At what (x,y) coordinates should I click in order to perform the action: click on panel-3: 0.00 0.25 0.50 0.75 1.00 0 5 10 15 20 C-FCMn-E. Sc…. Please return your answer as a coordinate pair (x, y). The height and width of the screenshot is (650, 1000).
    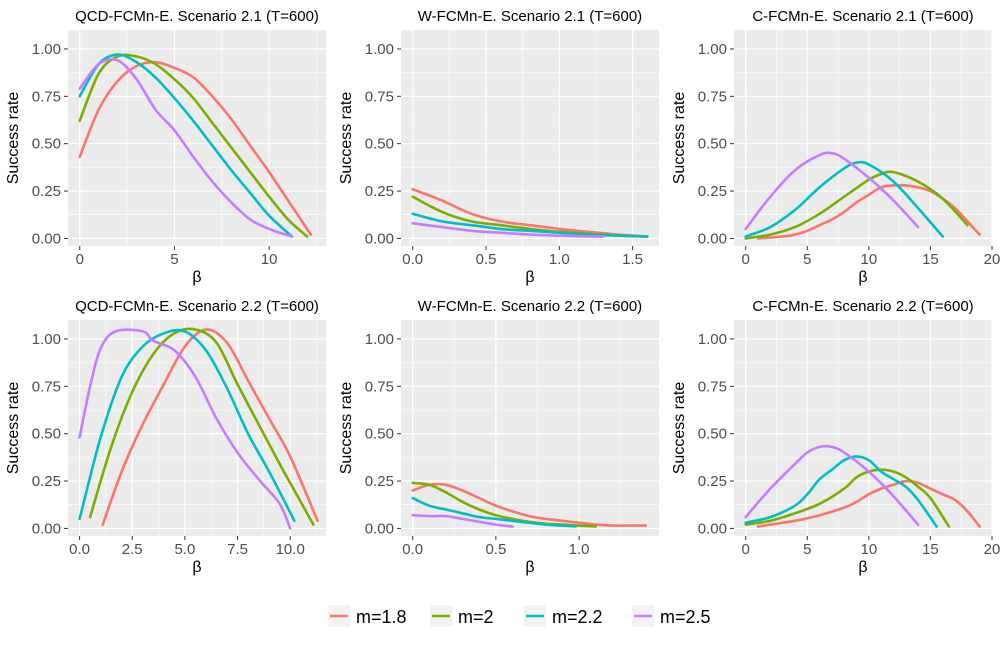
    Looking at the image, I should click on (835, 147).